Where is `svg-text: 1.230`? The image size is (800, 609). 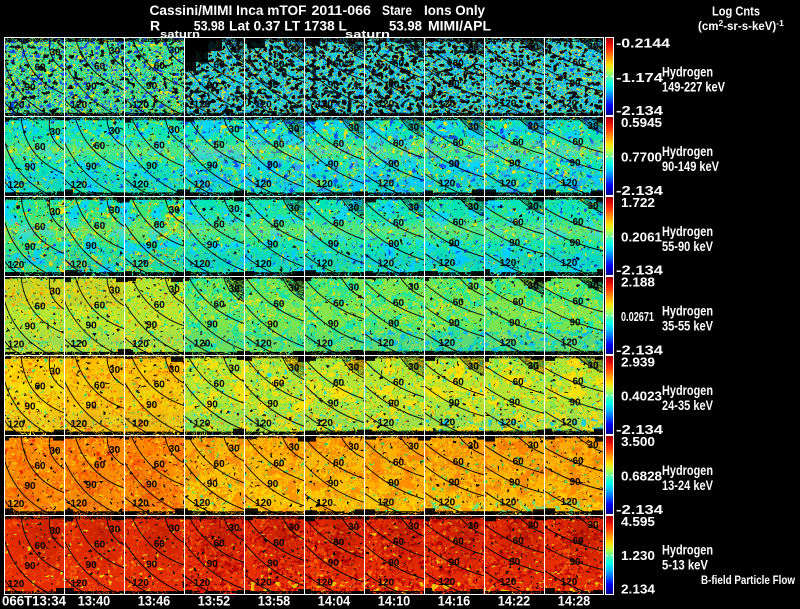 svg-text: 1.230 is located at coordinates (638, 555).